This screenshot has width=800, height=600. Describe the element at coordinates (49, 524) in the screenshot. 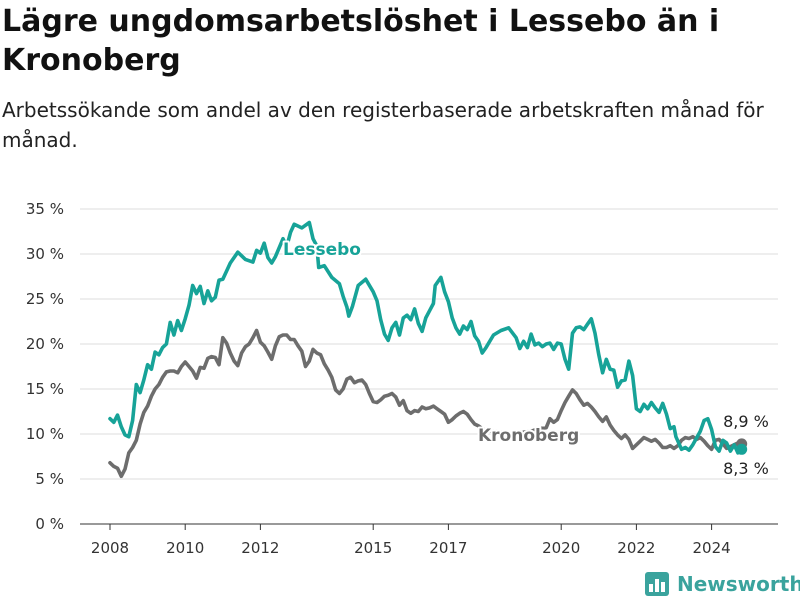

I see `y-tick-label: 0 %` at that location.